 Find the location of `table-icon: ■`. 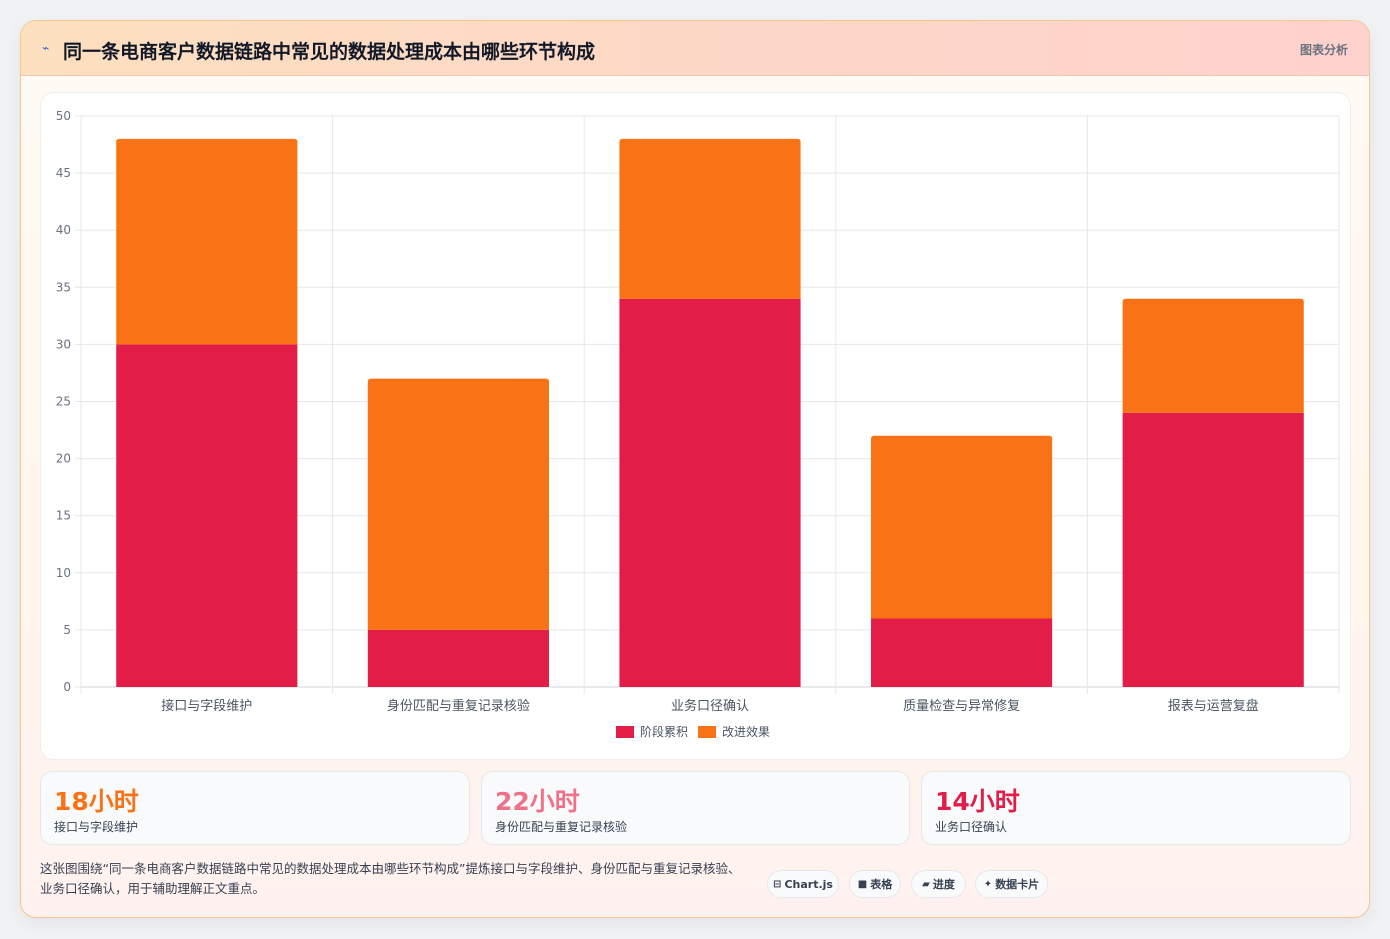

table-icon: ■ is located at coordinates (862, 884).